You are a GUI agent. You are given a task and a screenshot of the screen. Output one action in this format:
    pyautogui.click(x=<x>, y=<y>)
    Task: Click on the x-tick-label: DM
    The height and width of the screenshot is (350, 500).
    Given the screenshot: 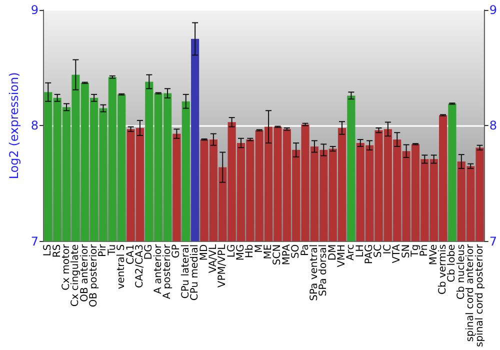 What is the action you would take?
    pyautogui.click(x=332, y=252)
    